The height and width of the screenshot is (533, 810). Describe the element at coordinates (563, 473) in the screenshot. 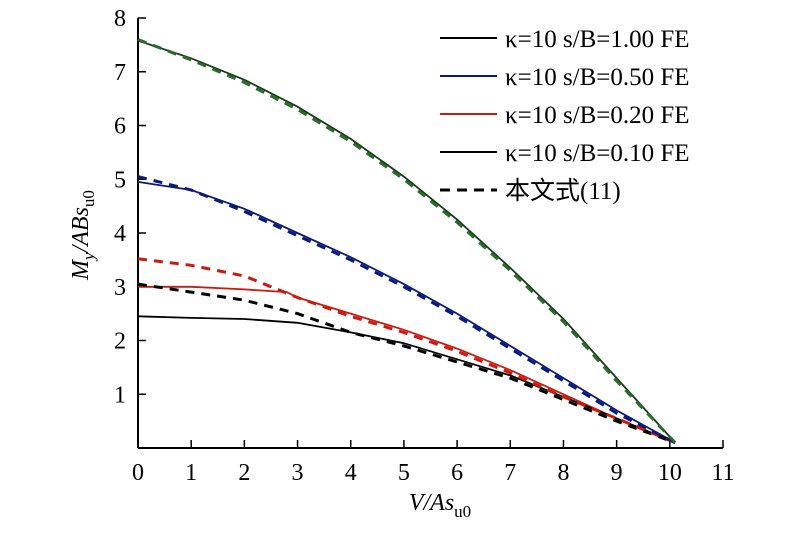

I see `x-tick-label: 8` at that location.